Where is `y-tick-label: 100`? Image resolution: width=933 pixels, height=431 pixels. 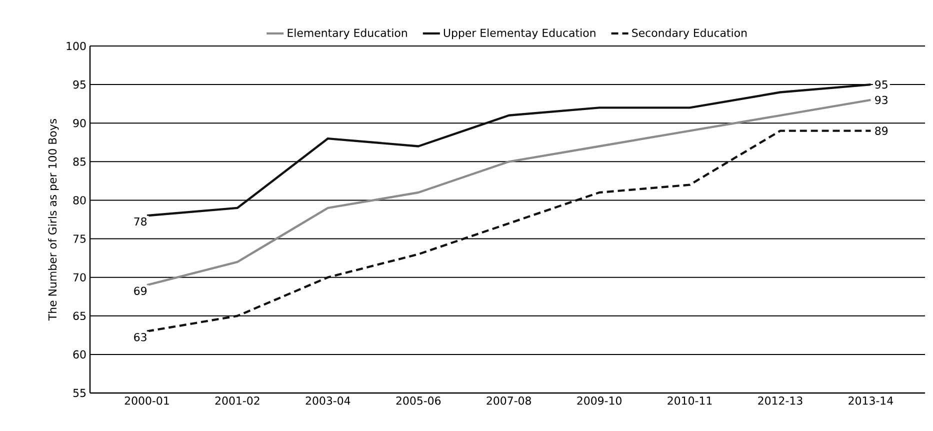 y-tick-label: 100 is located at coordinates (76, 46).